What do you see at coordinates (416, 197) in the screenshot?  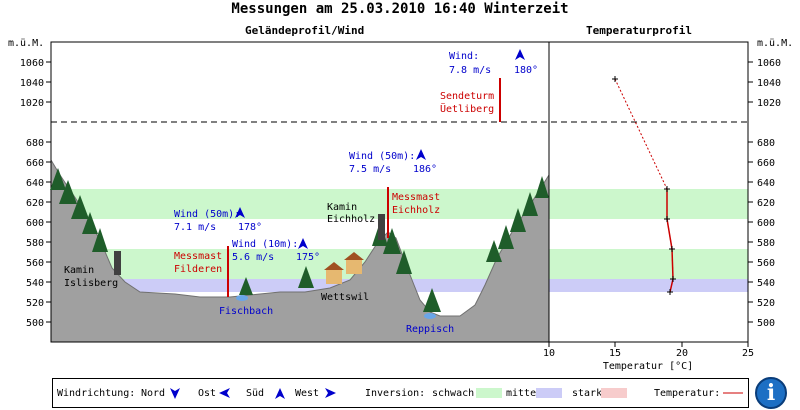 I see `label-messmast-eichholz: Messmast` at bounding box center [416, 197].